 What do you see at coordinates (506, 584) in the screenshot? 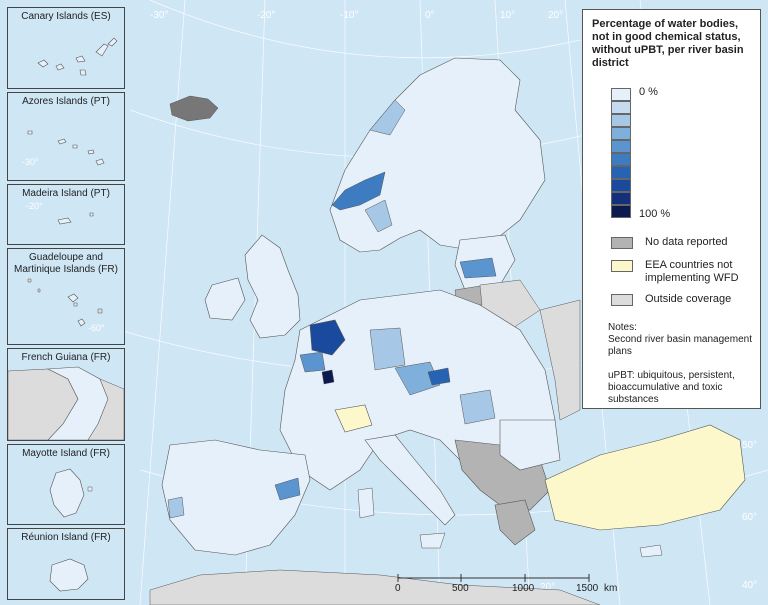
I see `scale-bar: 0 500 1000 1500 km` at bounding box center [506, 584].